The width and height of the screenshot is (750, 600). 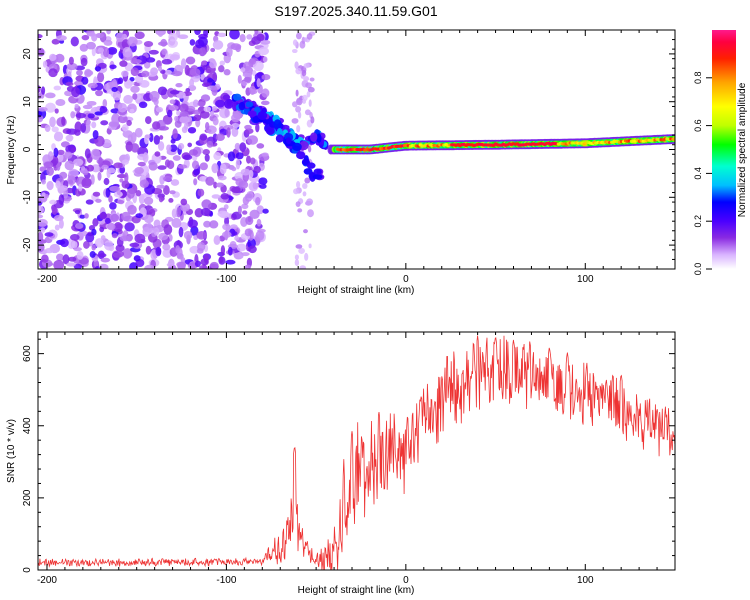 I want to click on snr-xlabel: Height of straight line (km), so click(x=356, y=590).